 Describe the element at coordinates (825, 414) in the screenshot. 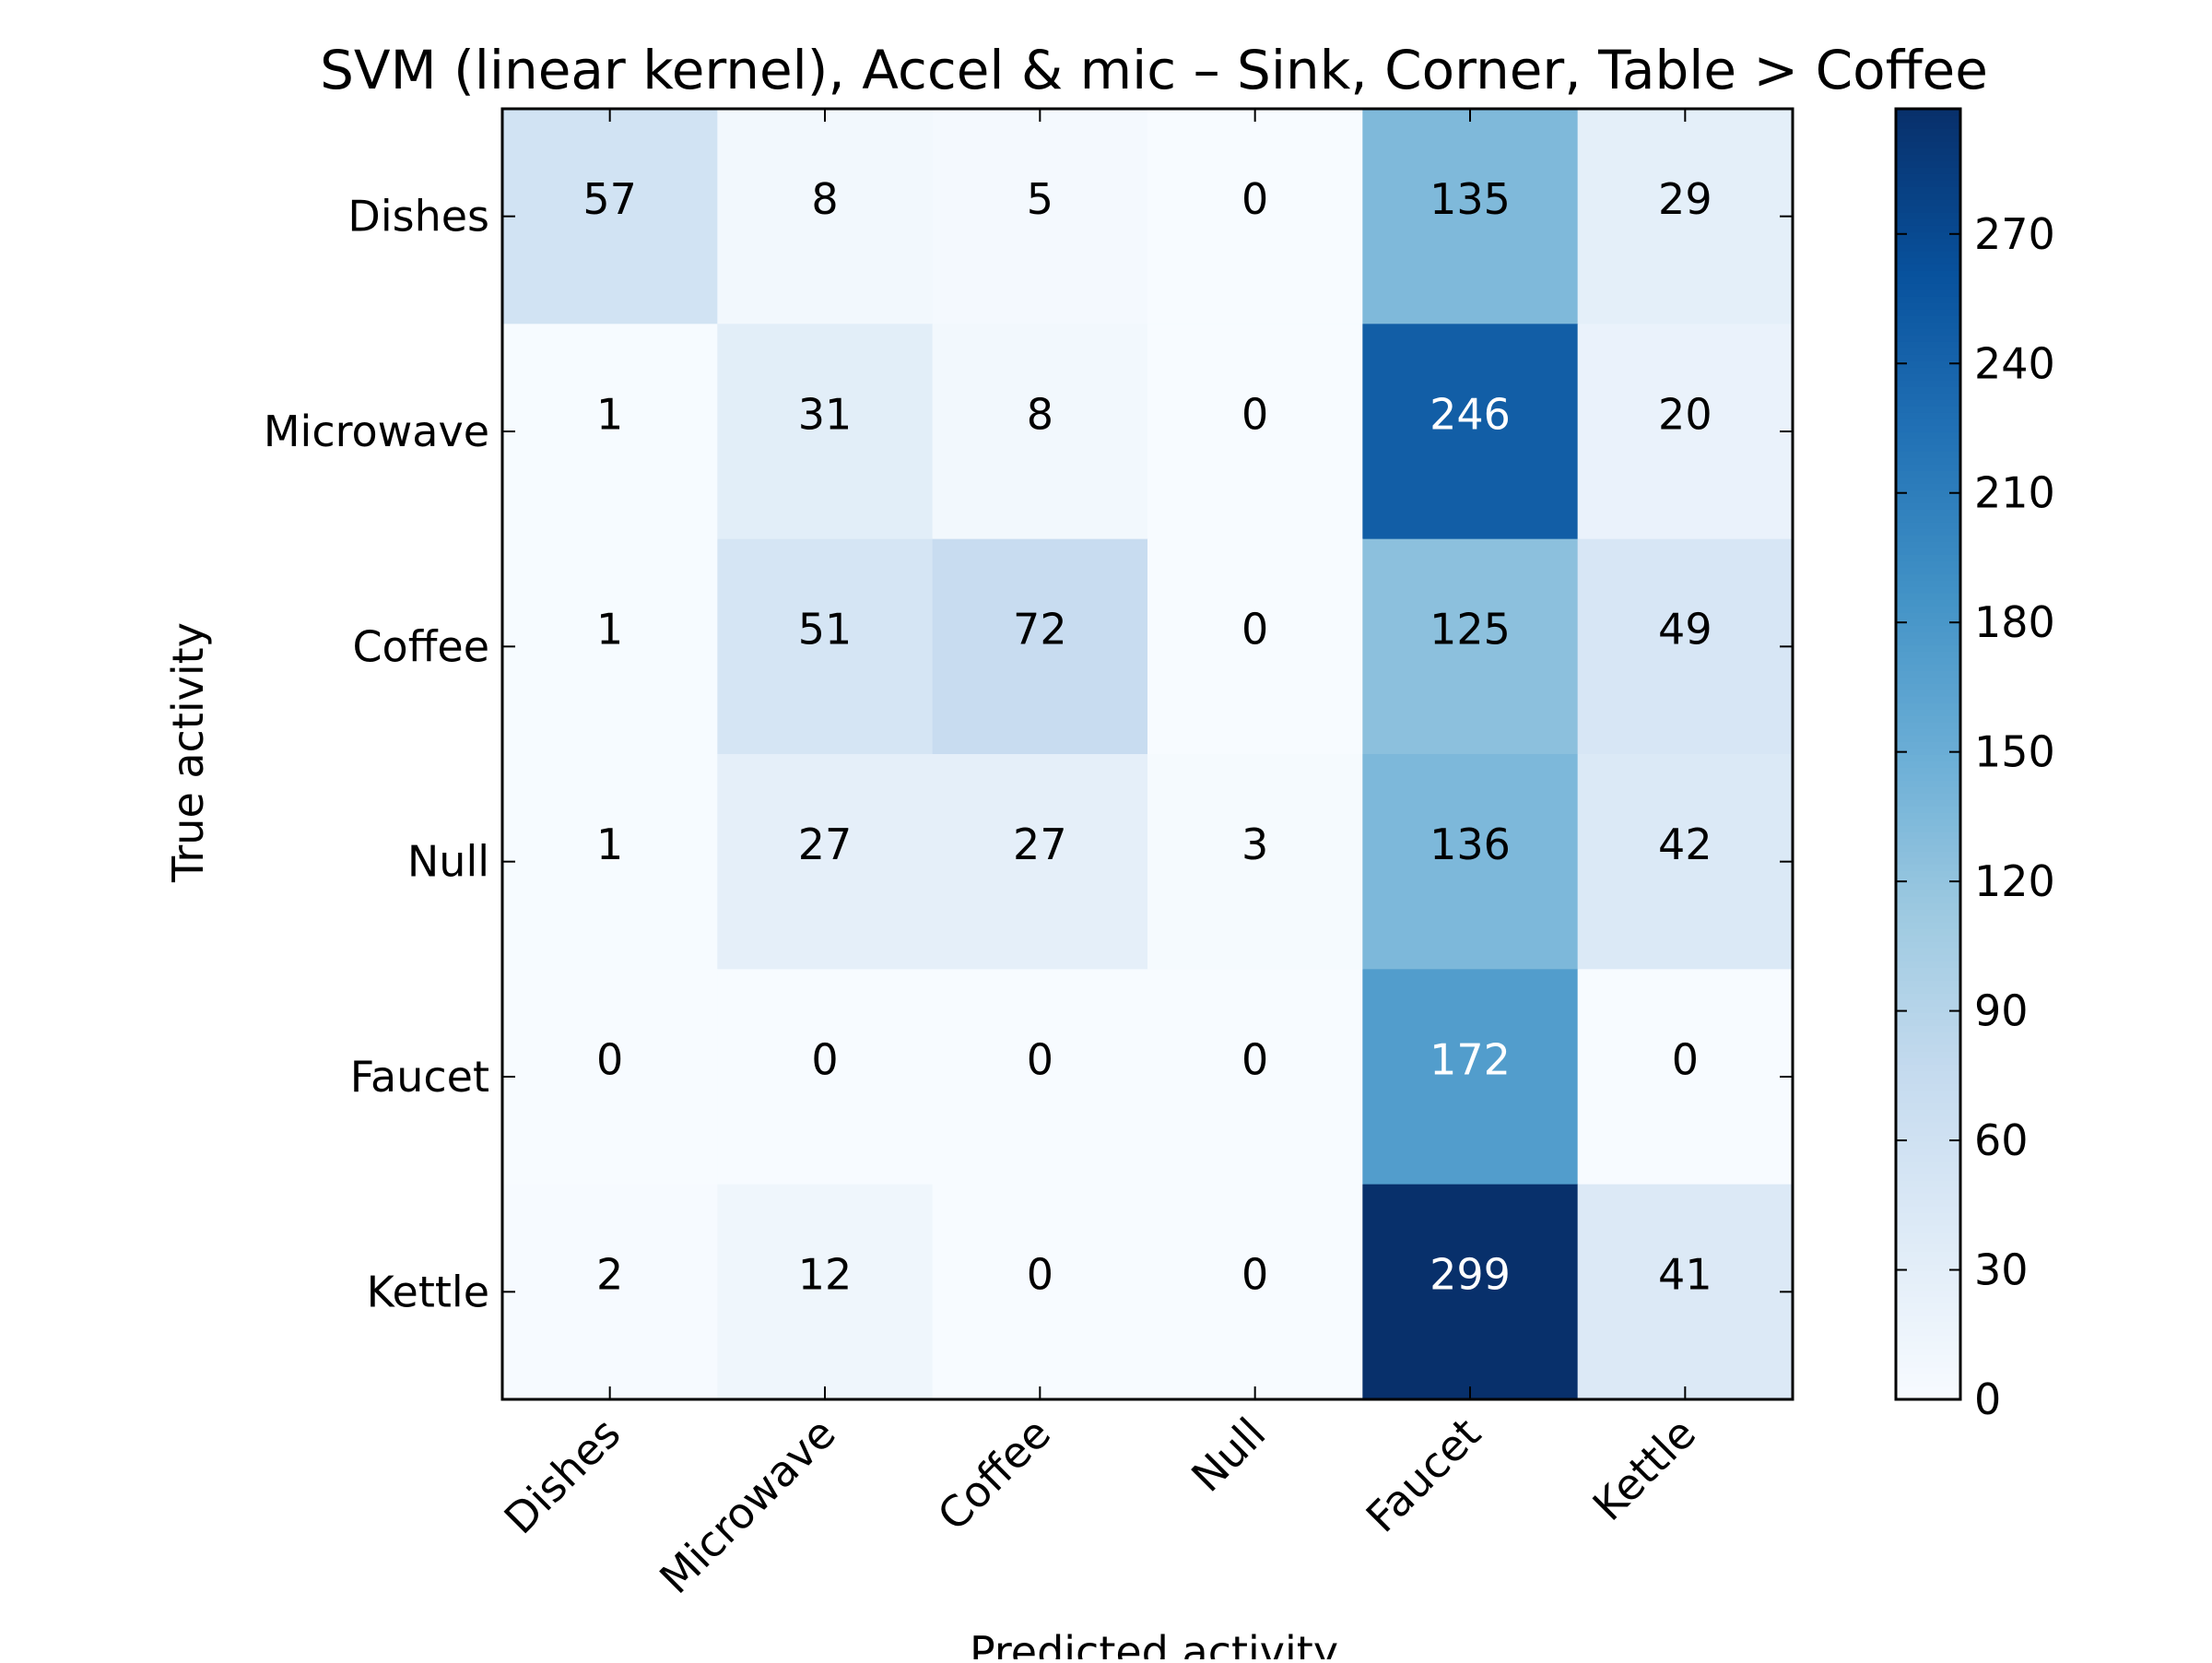

I see `cell-value-label: 31` at that location.